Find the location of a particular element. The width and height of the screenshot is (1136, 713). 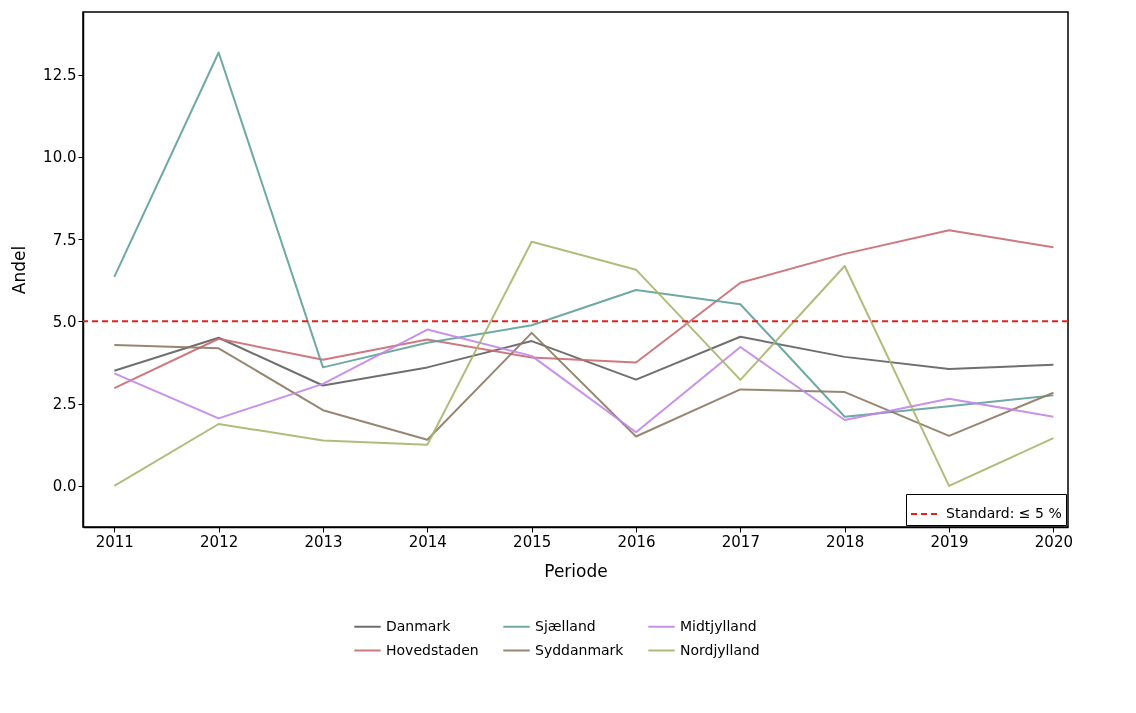

x-tick-label: 2017 is located at coordinates (740, 541).